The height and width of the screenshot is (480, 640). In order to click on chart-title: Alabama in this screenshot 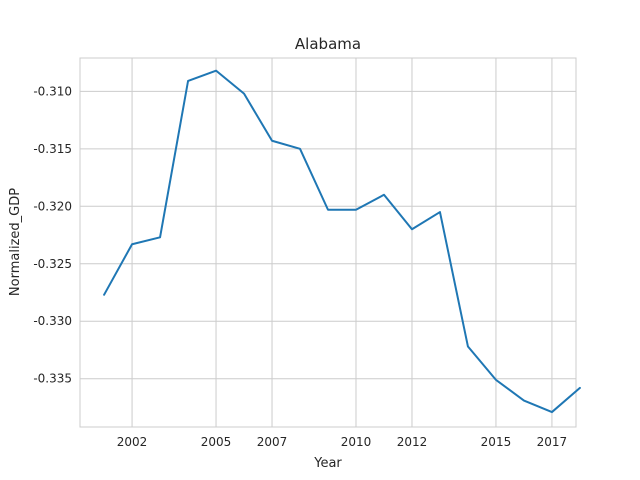, I will do `click(328, 44)`.